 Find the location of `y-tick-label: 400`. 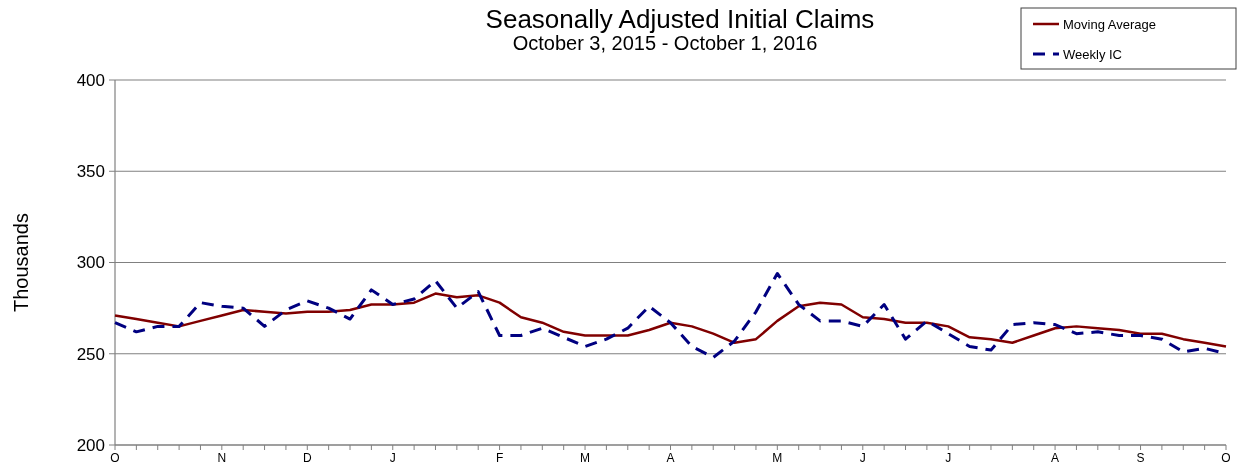

y-tick-label: 400 is located at coordinates (90, 80).